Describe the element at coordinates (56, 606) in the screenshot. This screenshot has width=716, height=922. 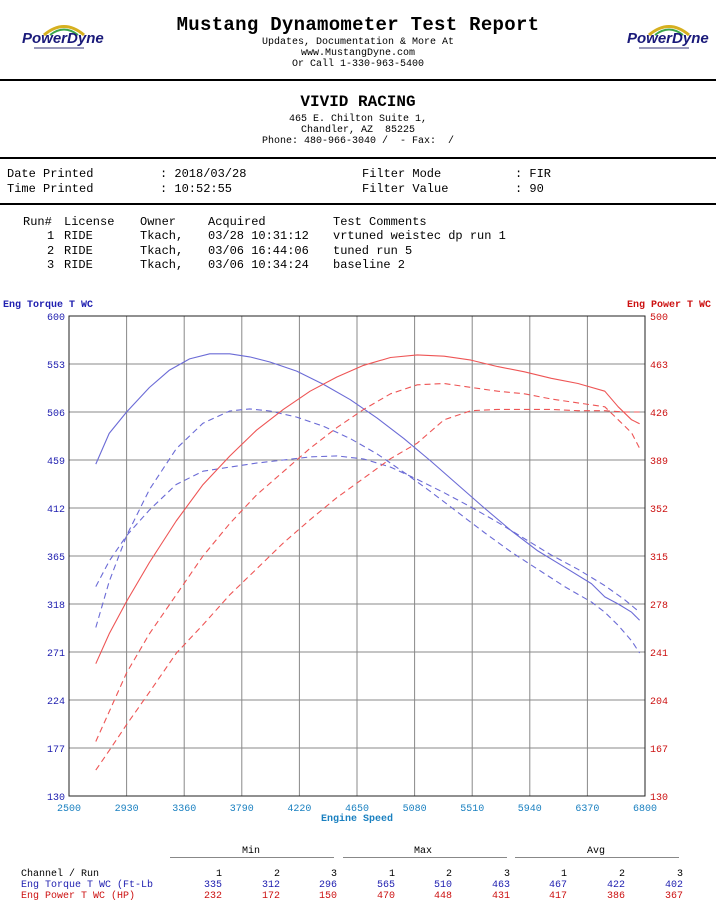
I see `y-left-tick-label: 318` at that location.